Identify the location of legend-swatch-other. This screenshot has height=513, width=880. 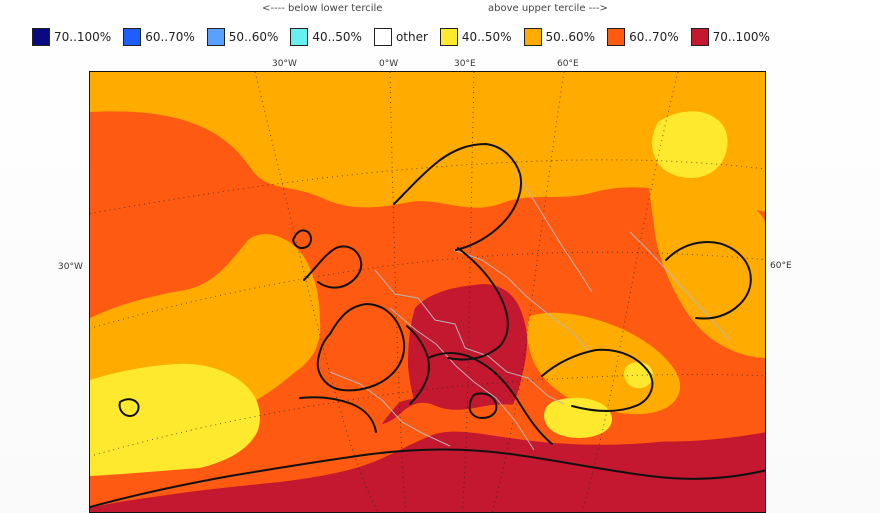
(382, 37).